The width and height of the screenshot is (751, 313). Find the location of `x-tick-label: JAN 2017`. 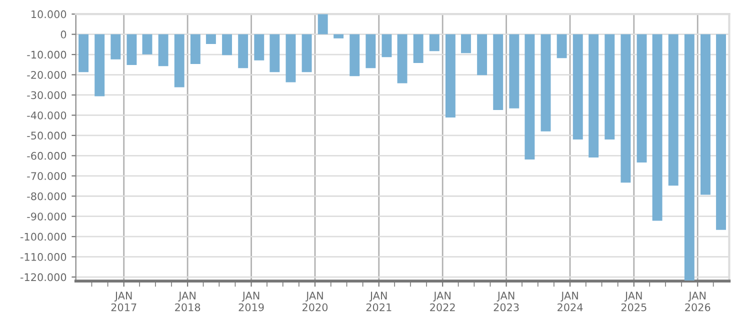

x-tick-label: JAN 2017 is located at coordinates (123, 302).